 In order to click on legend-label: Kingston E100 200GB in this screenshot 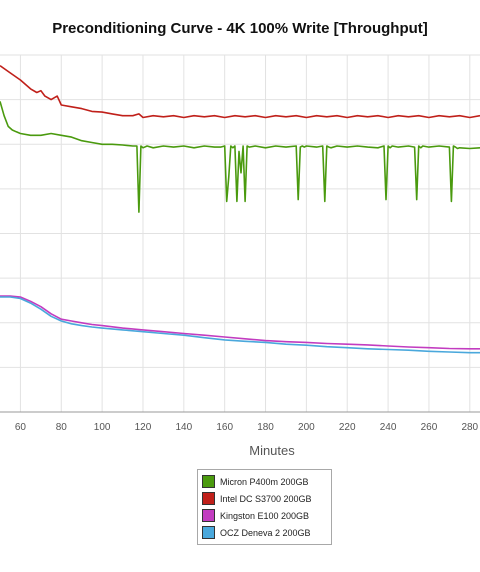, I will do `click(265, 515)`.